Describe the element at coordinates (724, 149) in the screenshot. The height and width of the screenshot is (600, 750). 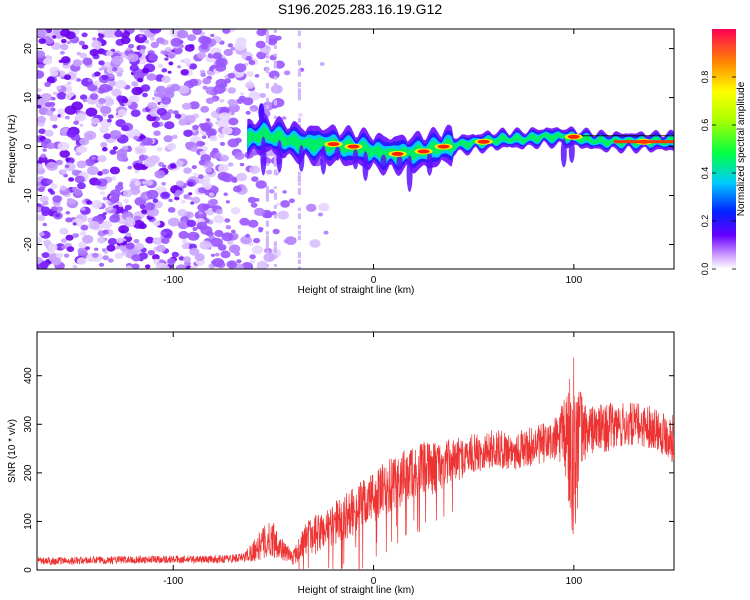
I see `colorbar-gradient` at that location.